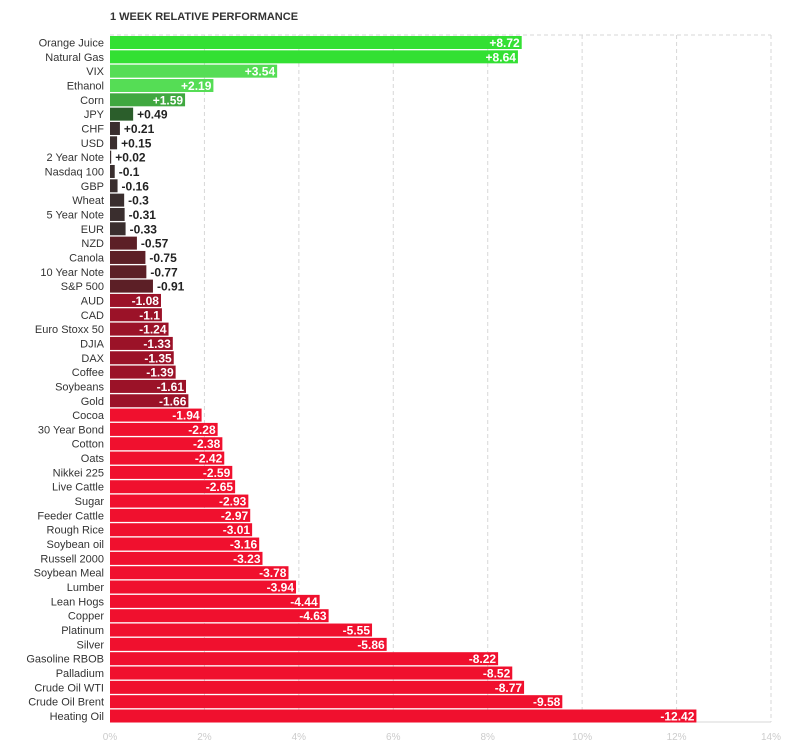 The image size is (795, 741). What do you see at coordinates (92, 359) in the screenshot?
I see `category-label: DAX` at bounding box center [92, 359].